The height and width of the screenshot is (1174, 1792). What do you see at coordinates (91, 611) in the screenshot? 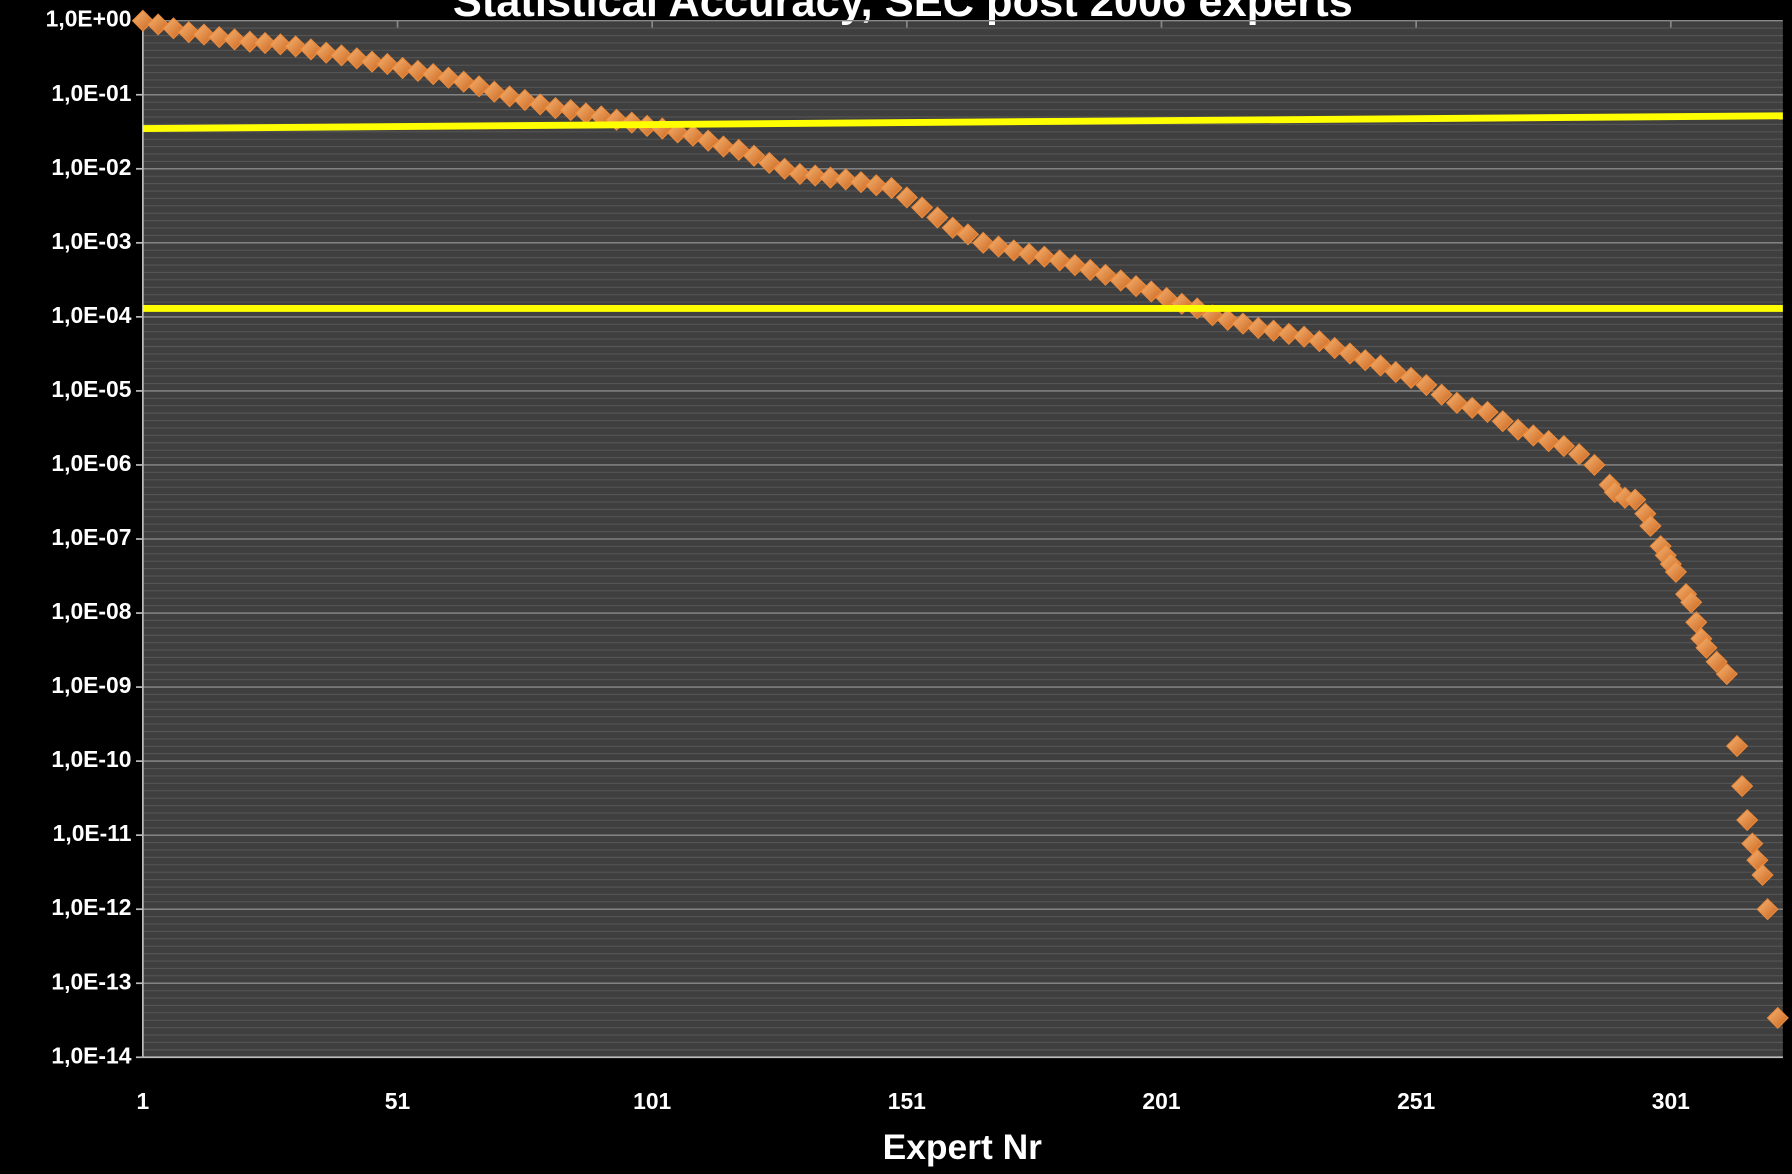
I see `y-tick-label: 1,0E-08` at bounding box center [91, 611].